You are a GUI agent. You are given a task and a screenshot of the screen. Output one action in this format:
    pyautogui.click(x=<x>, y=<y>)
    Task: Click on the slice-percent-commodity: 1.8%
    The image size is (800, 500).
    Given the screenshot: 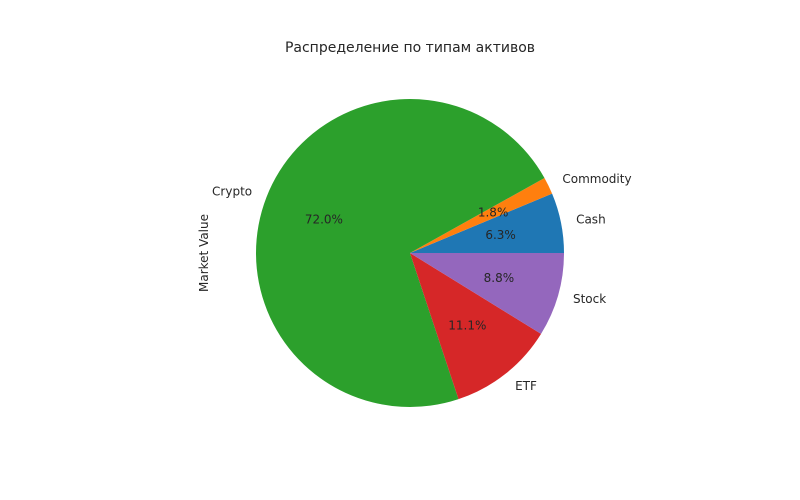 What is the action you would take?
    pyautogui.click(x=493, y=213)
    